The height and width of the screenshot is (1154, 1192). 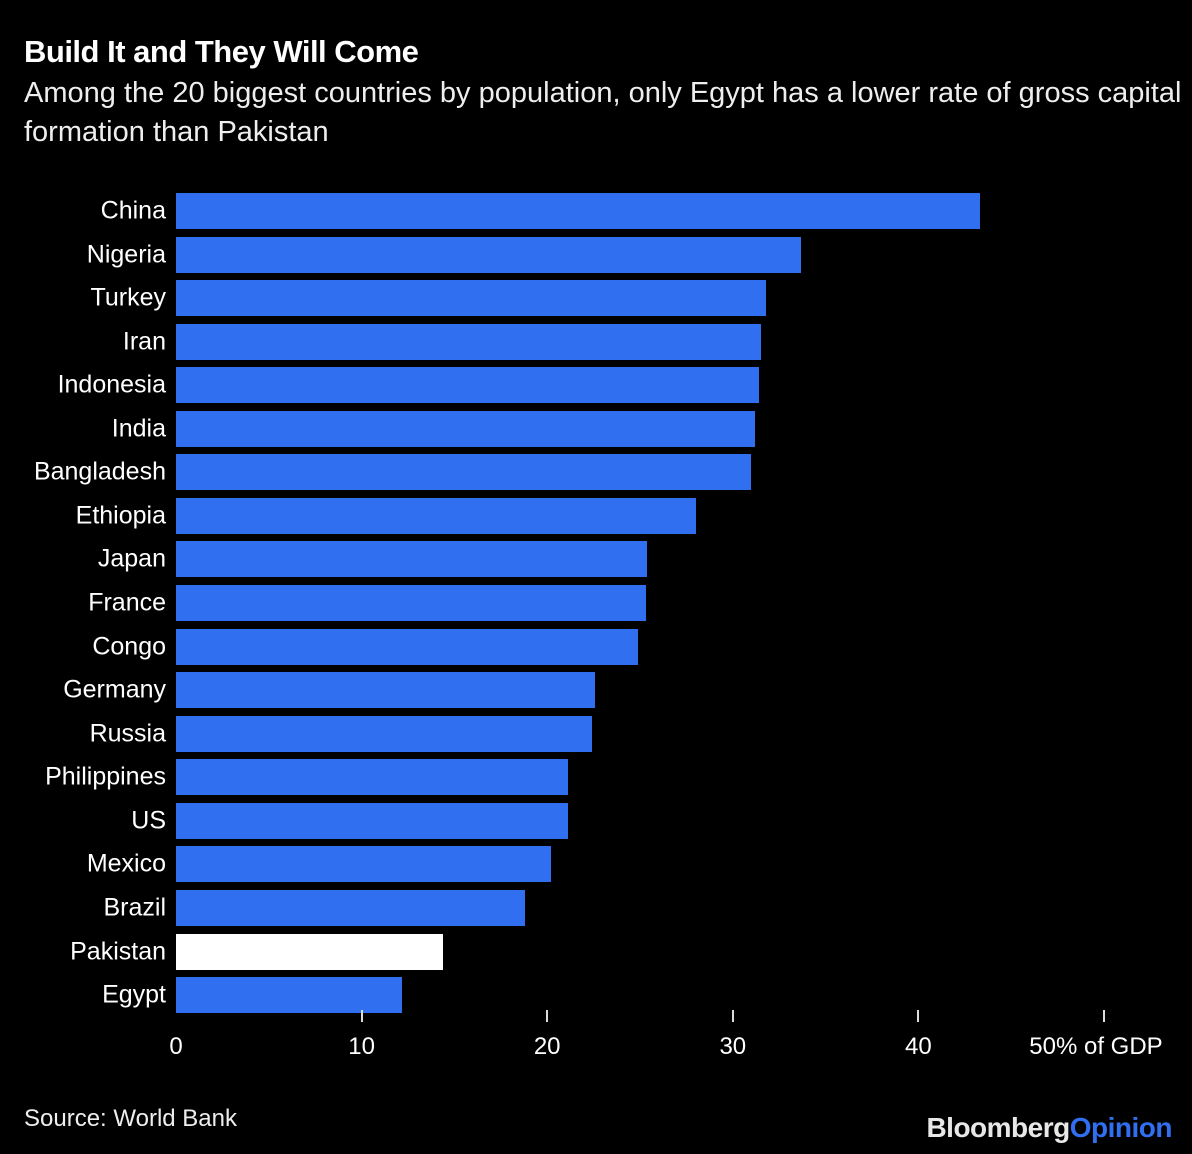 What do you see at coordinates (1121, 1127) in the screenshot?
I see `logo-section: Opinion` at bounding box center [1121, 1127].